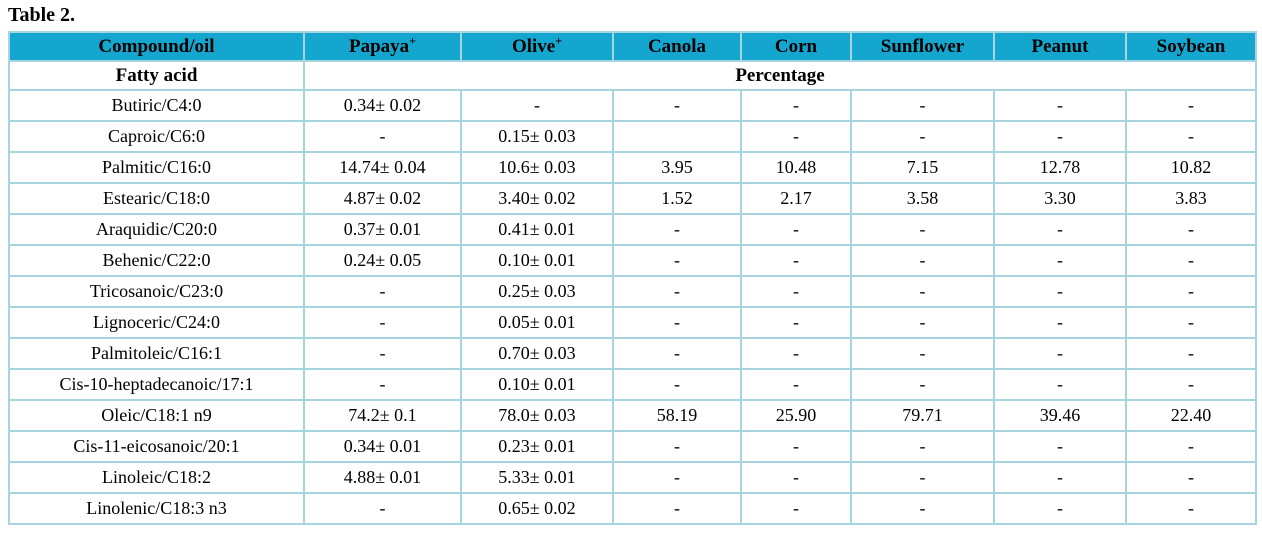 This screenshot has width=1262, height=533. What do you see at coordinates (156, 353) in the screenshot?
I see `fatty-acid-name-cell: Palmitoleic/C16:1` at bounding box center [156, 353].